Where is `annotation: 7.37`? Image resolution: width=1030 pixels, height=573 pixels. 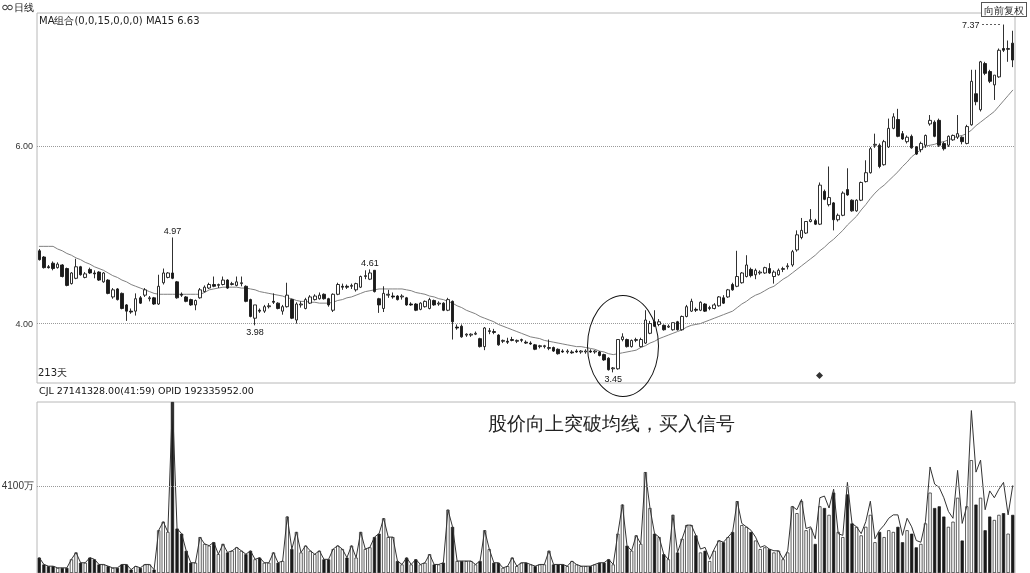 annotation: 7.37 is located at coordinates (971, 24).